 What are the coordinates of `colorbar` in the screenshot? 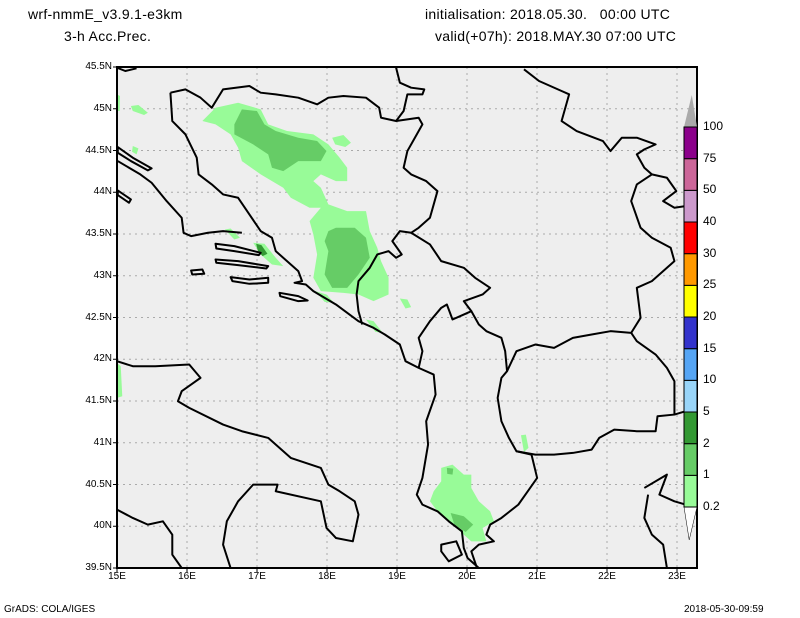 It's located at (690, 318).